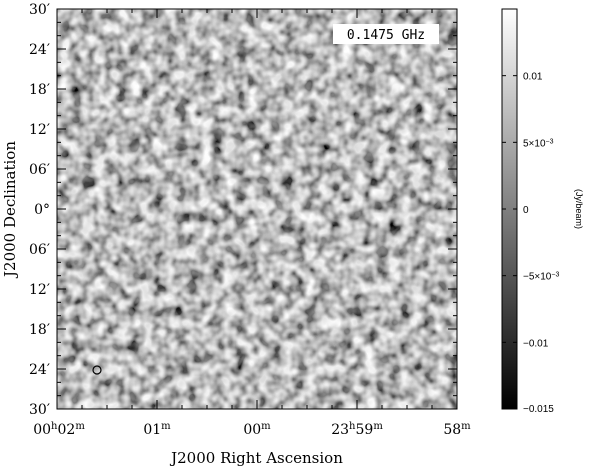 The image size is (589, 474). What do you see at coordinates (538, 409) in the screenshot?
I see `colorbar-tick-label: −0.015` at bounding box center [538, 409].